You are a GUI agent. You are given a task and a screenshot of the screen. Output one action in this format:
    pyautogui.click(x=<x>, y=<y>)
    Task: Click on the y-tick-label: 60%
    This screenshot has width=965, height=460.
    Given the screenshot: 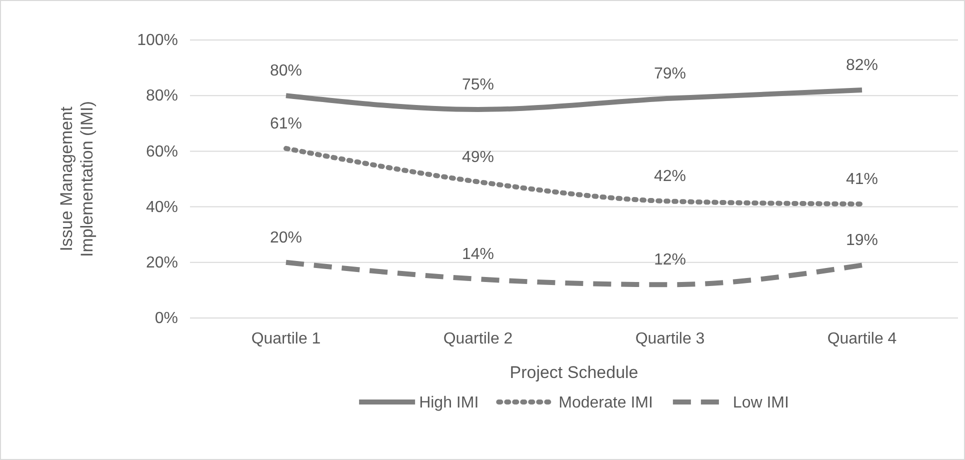 What is the action you would take?
    pyautogui.click(x=162, y=151)
    